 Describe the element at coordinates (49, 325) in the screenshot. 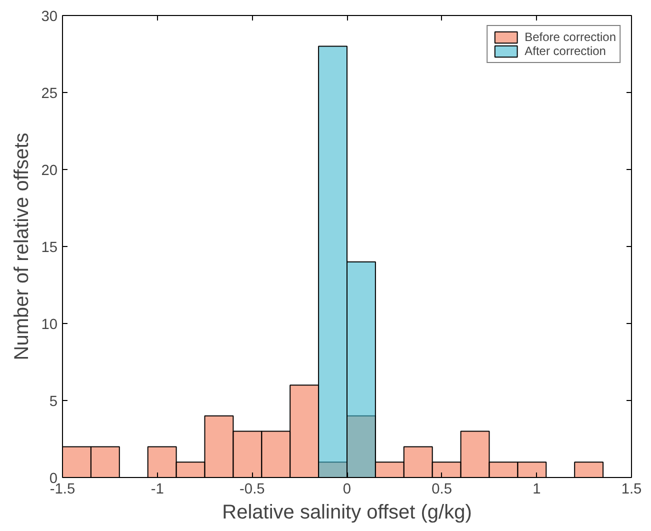

I see `y-tick-label: 10` at that location.